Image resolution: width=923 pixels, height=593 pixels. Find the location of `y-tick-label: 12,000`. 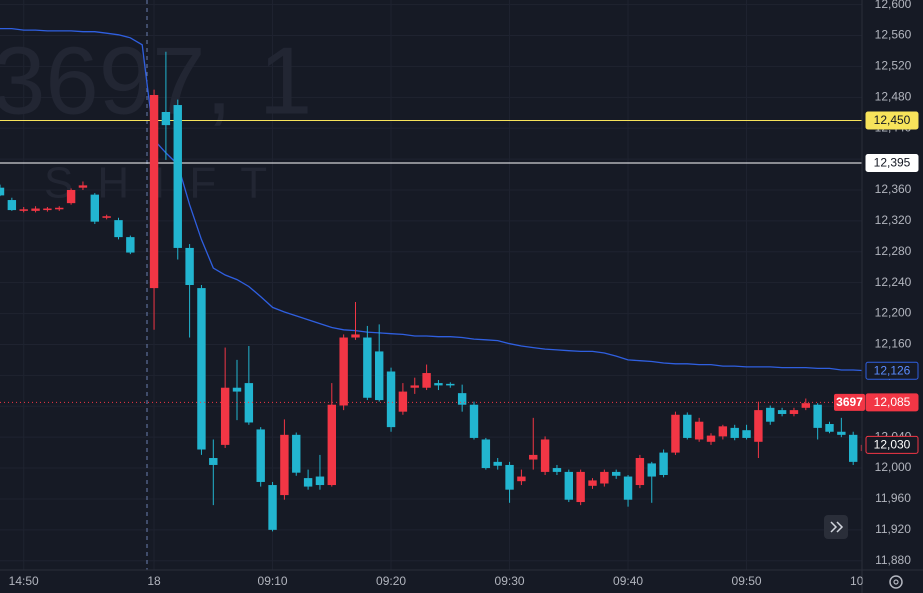

y-tick-label: 12,000 is located at coordinates (893, 467).